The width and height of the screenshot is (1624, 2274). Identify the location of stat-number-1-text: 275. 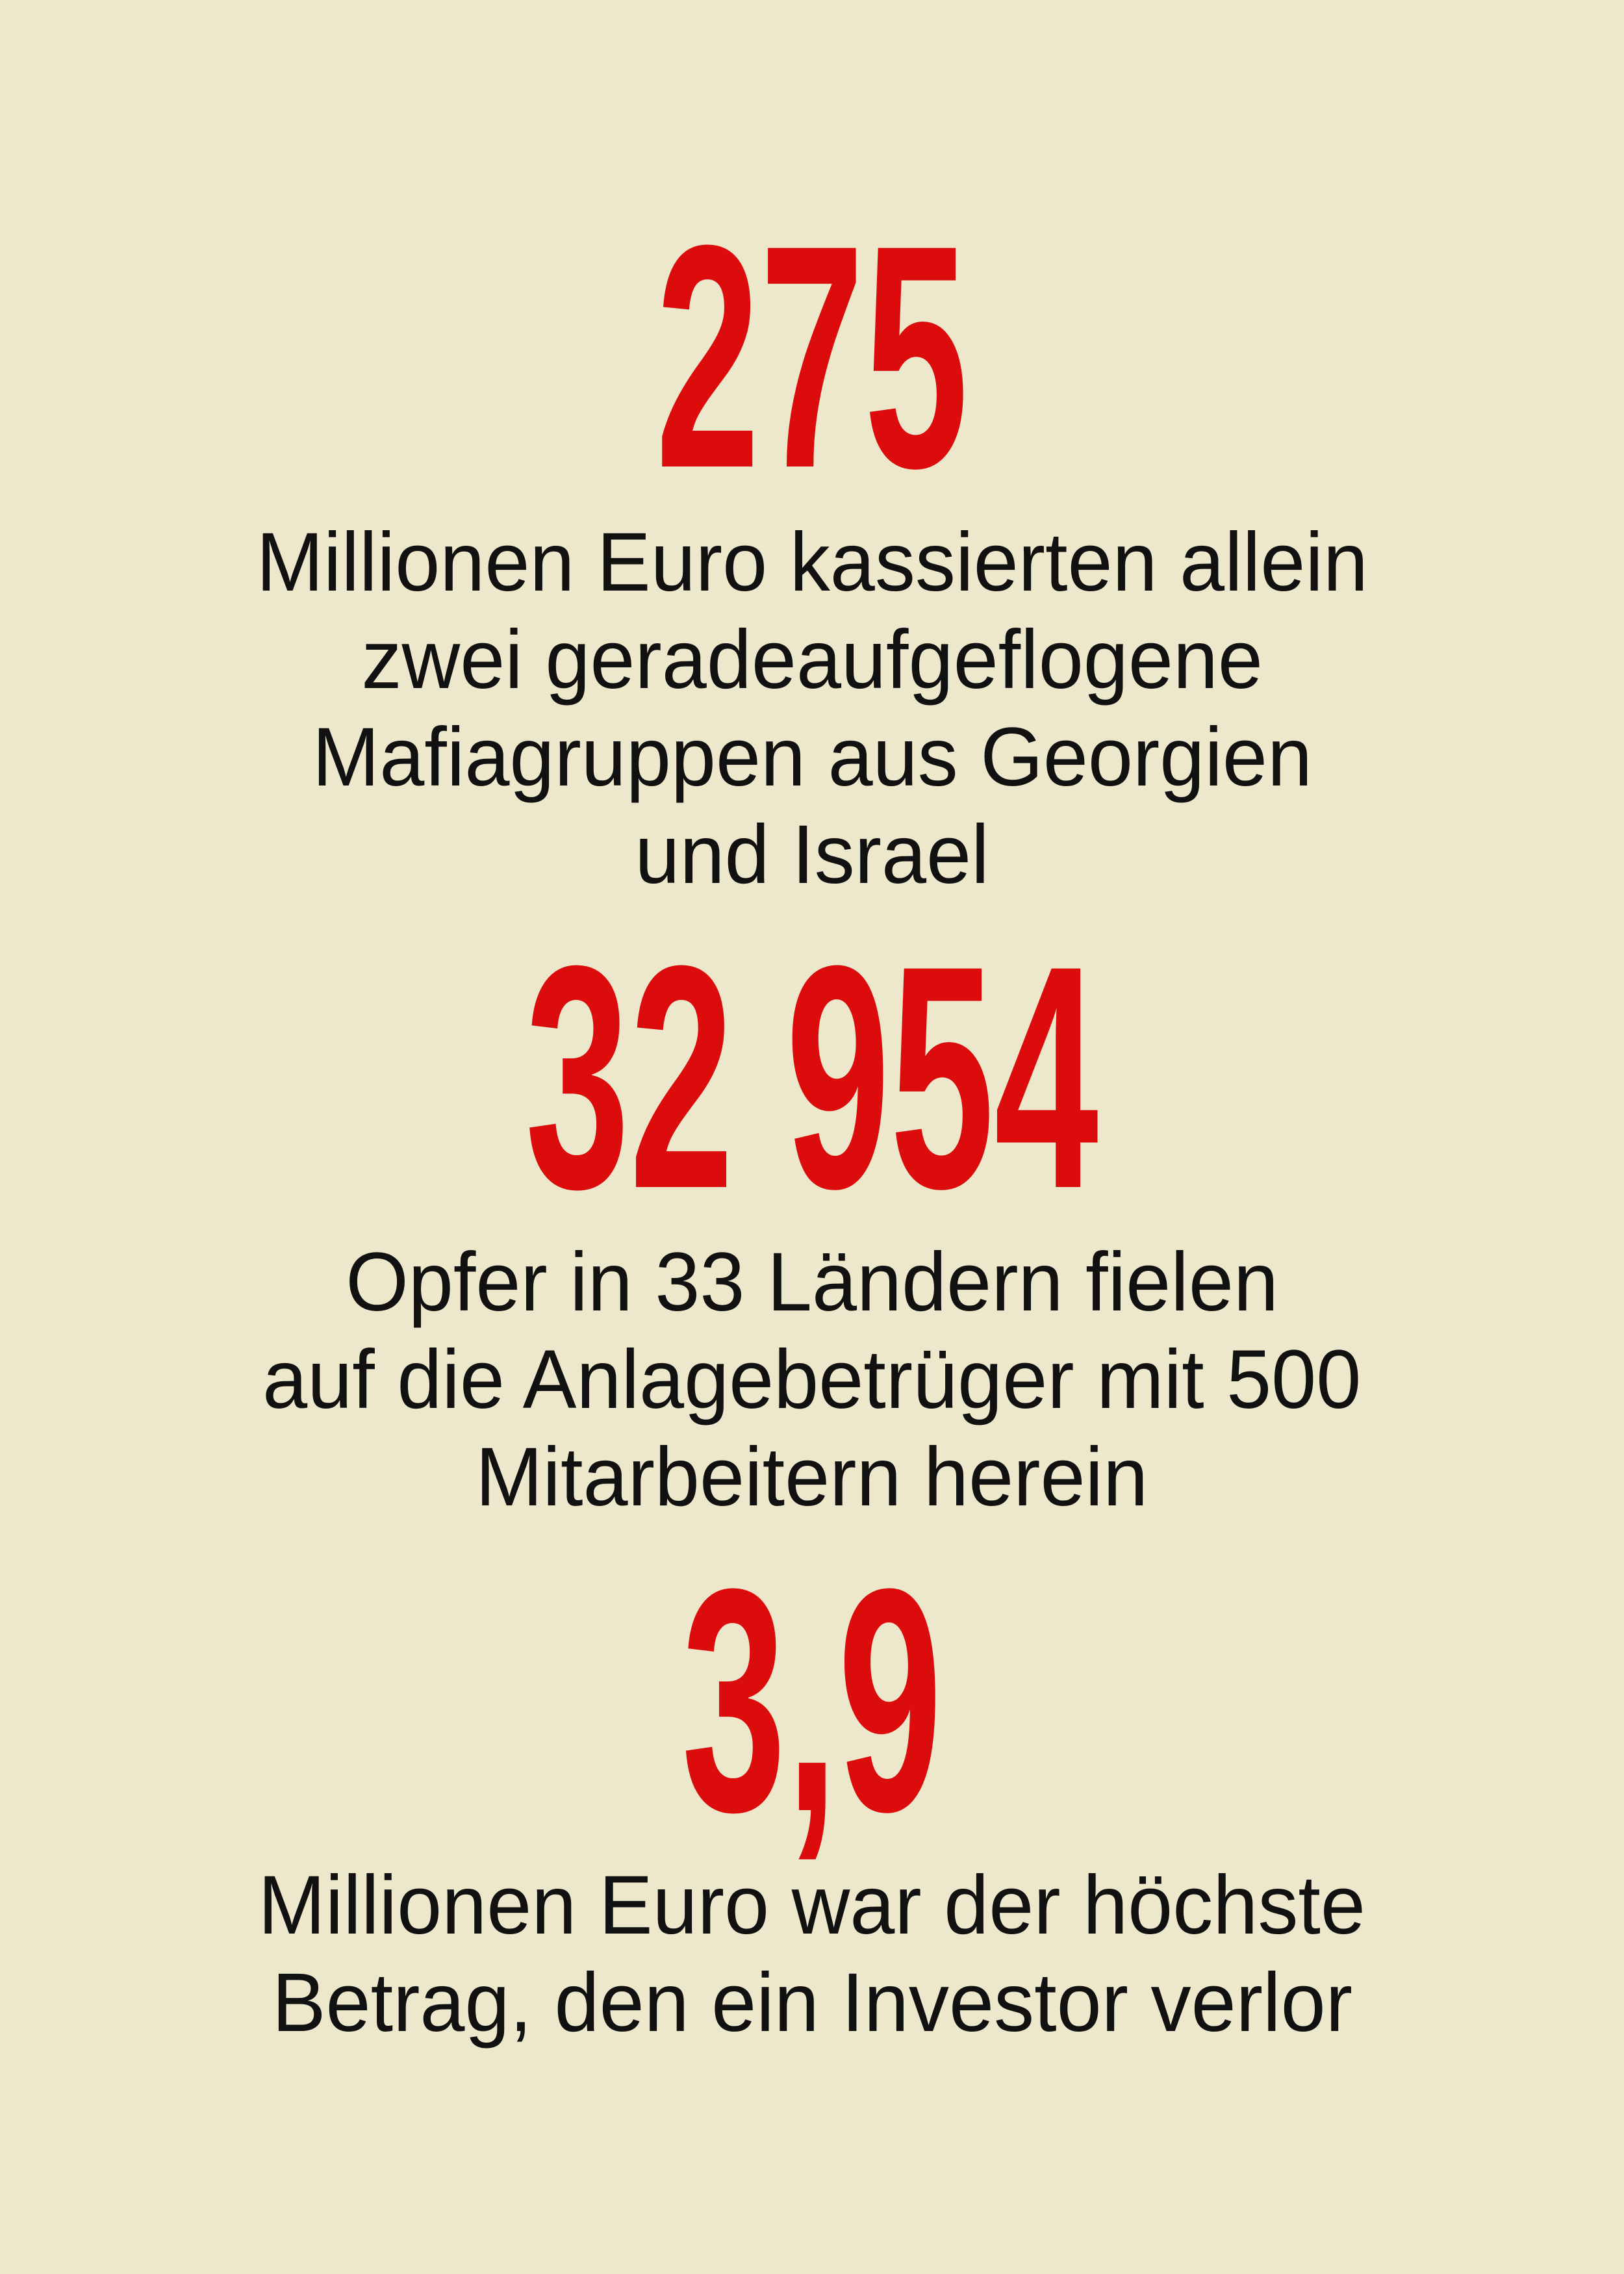
(812, 356).